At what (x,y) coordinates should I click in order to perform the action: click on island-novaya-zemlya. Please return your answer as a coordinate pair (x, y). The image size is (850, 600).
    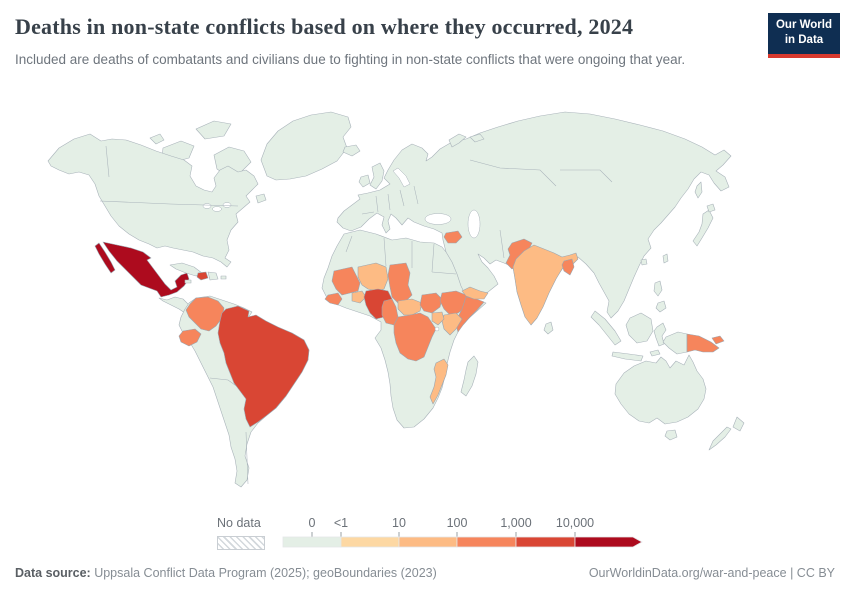
    Looking at the image, I should click on (457, 140).